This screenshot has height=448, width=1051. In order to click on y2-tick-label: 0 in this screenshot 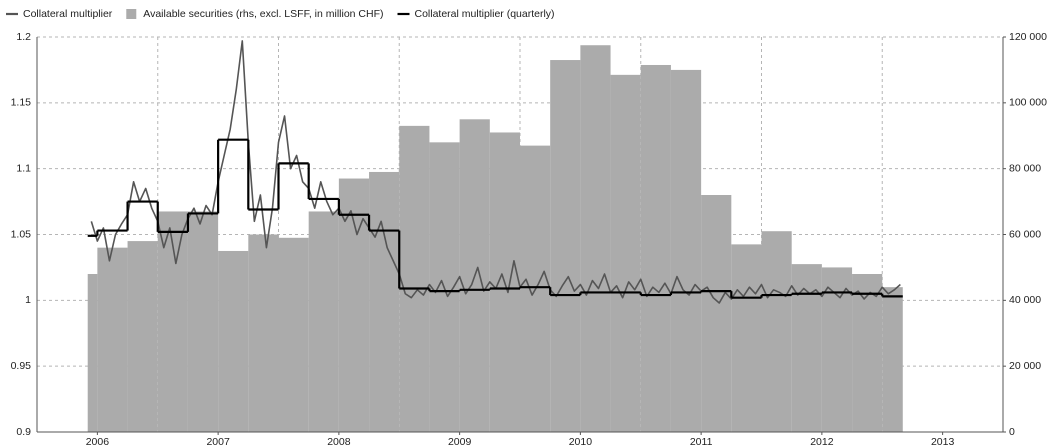, I will do `click(1012, 432)`.